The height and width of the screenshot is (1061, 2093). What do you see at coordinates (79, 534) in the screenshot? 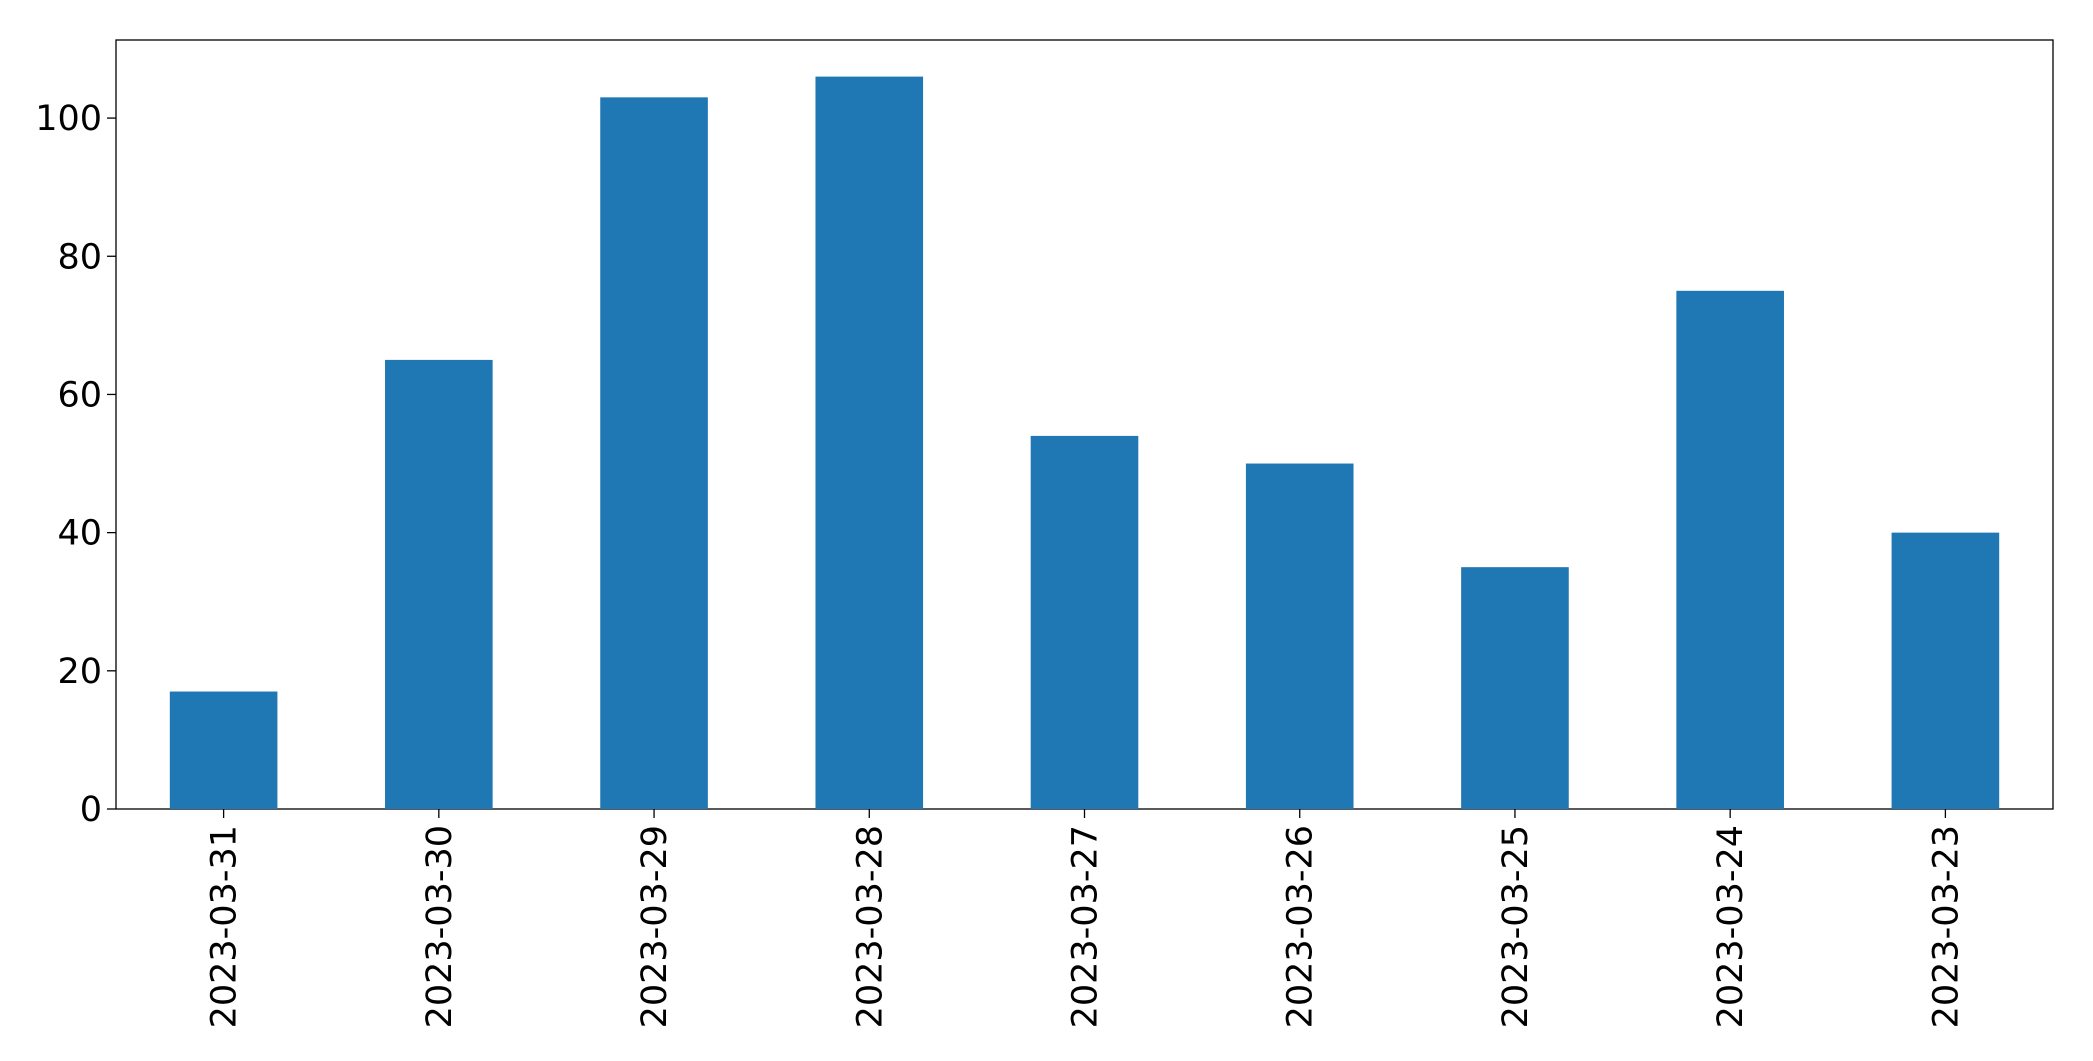
I see `y-tick-label: 40` at bounding box center [79, 534].